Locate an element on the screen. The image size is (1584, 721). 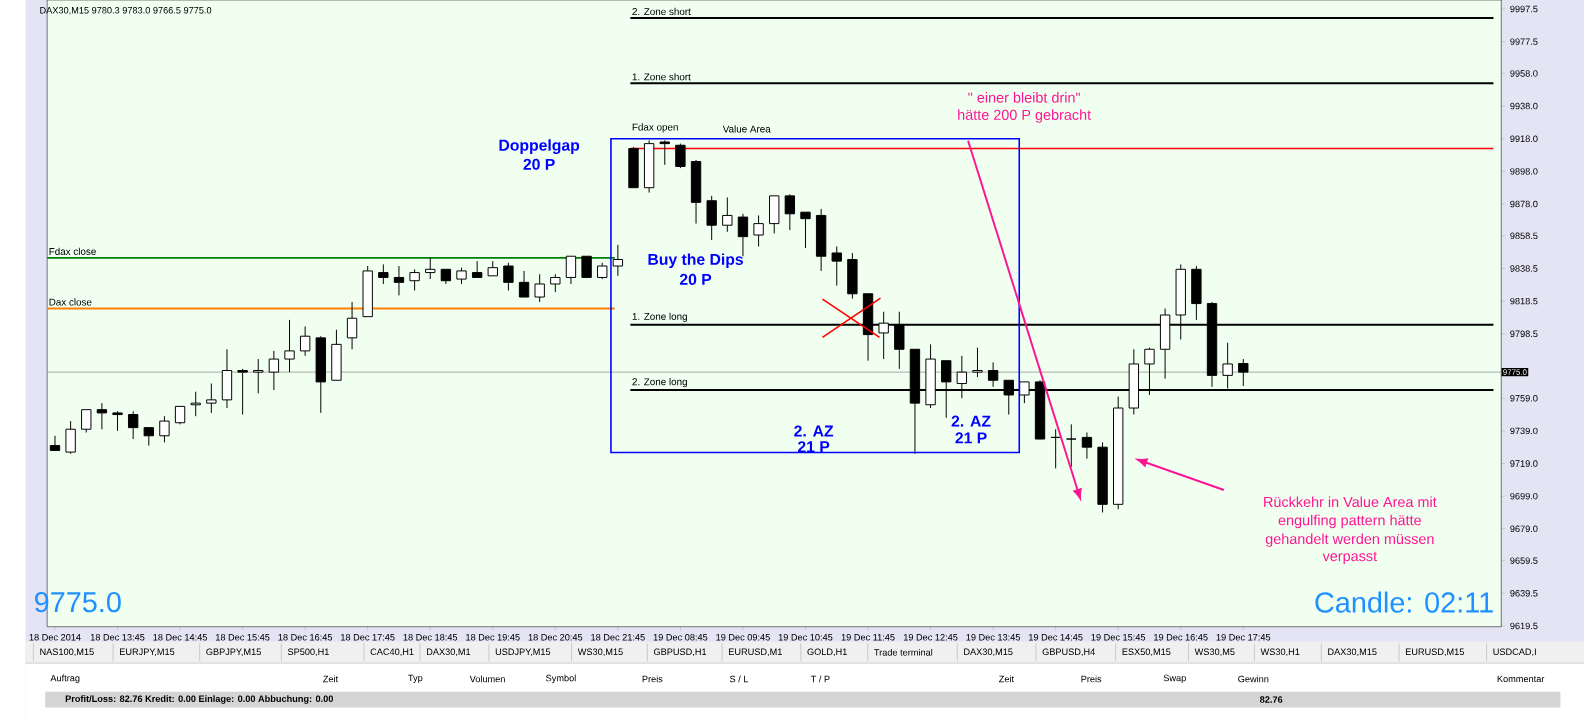
x-tick-label: 18 Dec 19:45 is located at coordinates (493, 637).